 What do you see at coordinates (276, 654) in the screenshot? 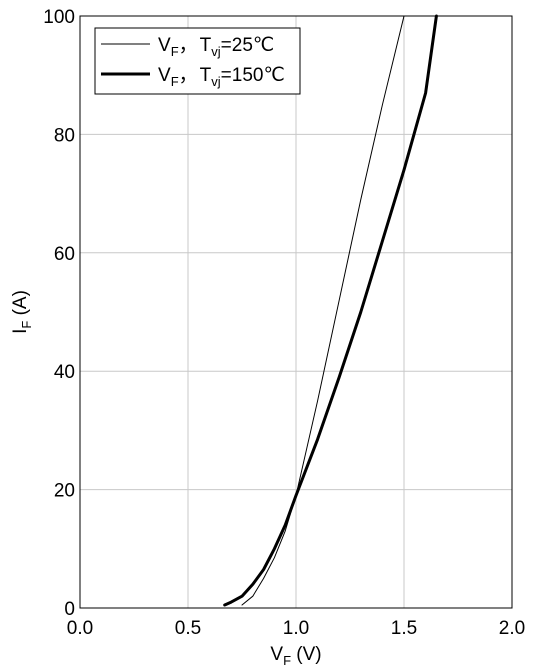
I see `x-axis-label-main: V` at bounding box center [276, 654].